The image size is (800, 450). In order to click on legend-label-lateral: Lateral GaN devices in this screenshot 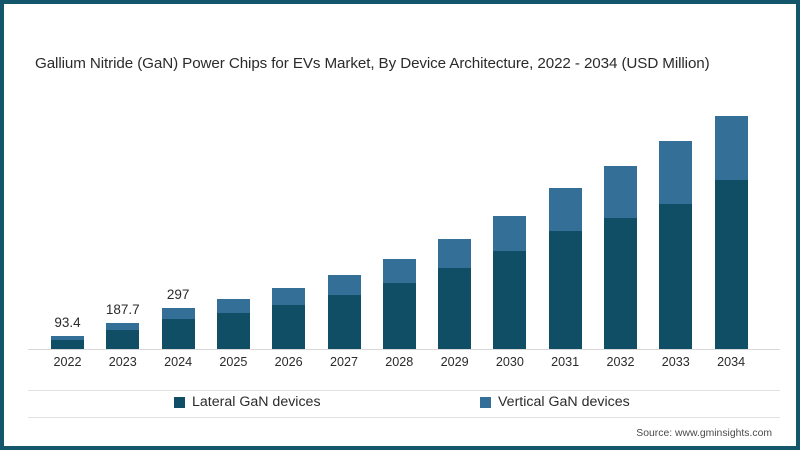, I will do `click(256, 402)`.